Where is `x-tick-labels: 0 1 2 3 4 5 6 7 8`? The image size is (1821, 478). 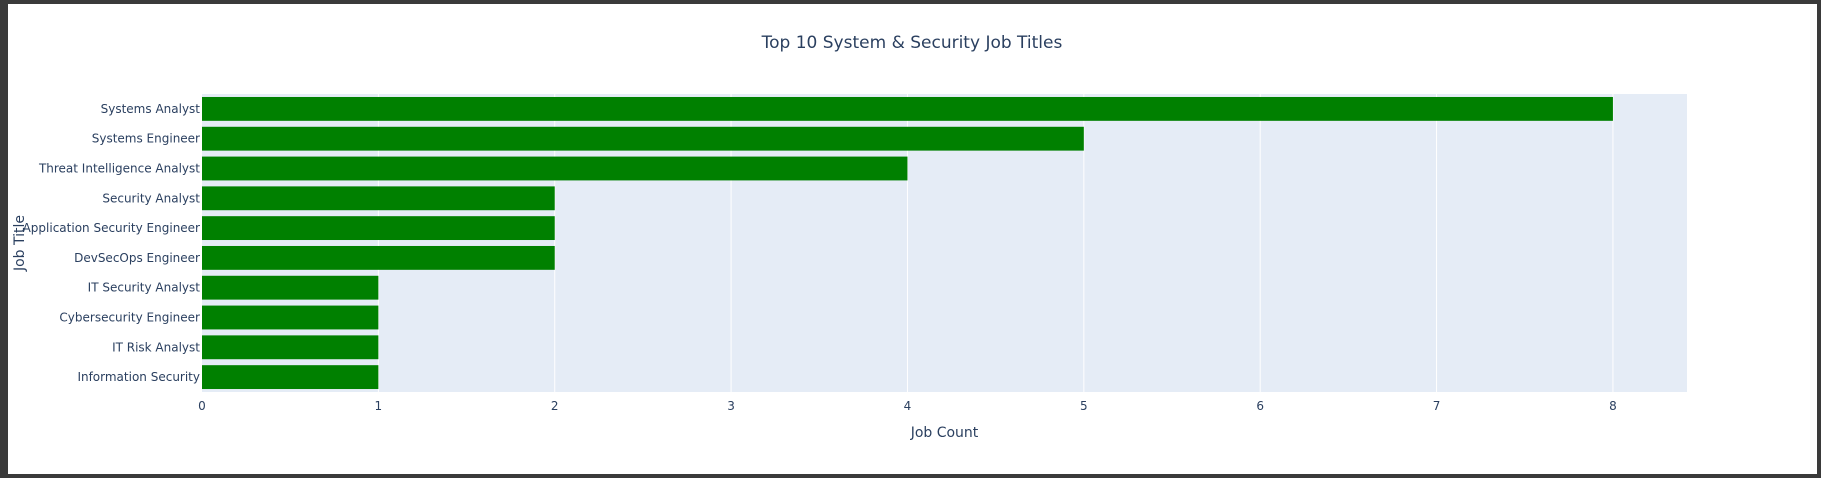
x-tick-labels: 0 1 2 3 4 5 6 7 8 is located at coordinates (907, 406).